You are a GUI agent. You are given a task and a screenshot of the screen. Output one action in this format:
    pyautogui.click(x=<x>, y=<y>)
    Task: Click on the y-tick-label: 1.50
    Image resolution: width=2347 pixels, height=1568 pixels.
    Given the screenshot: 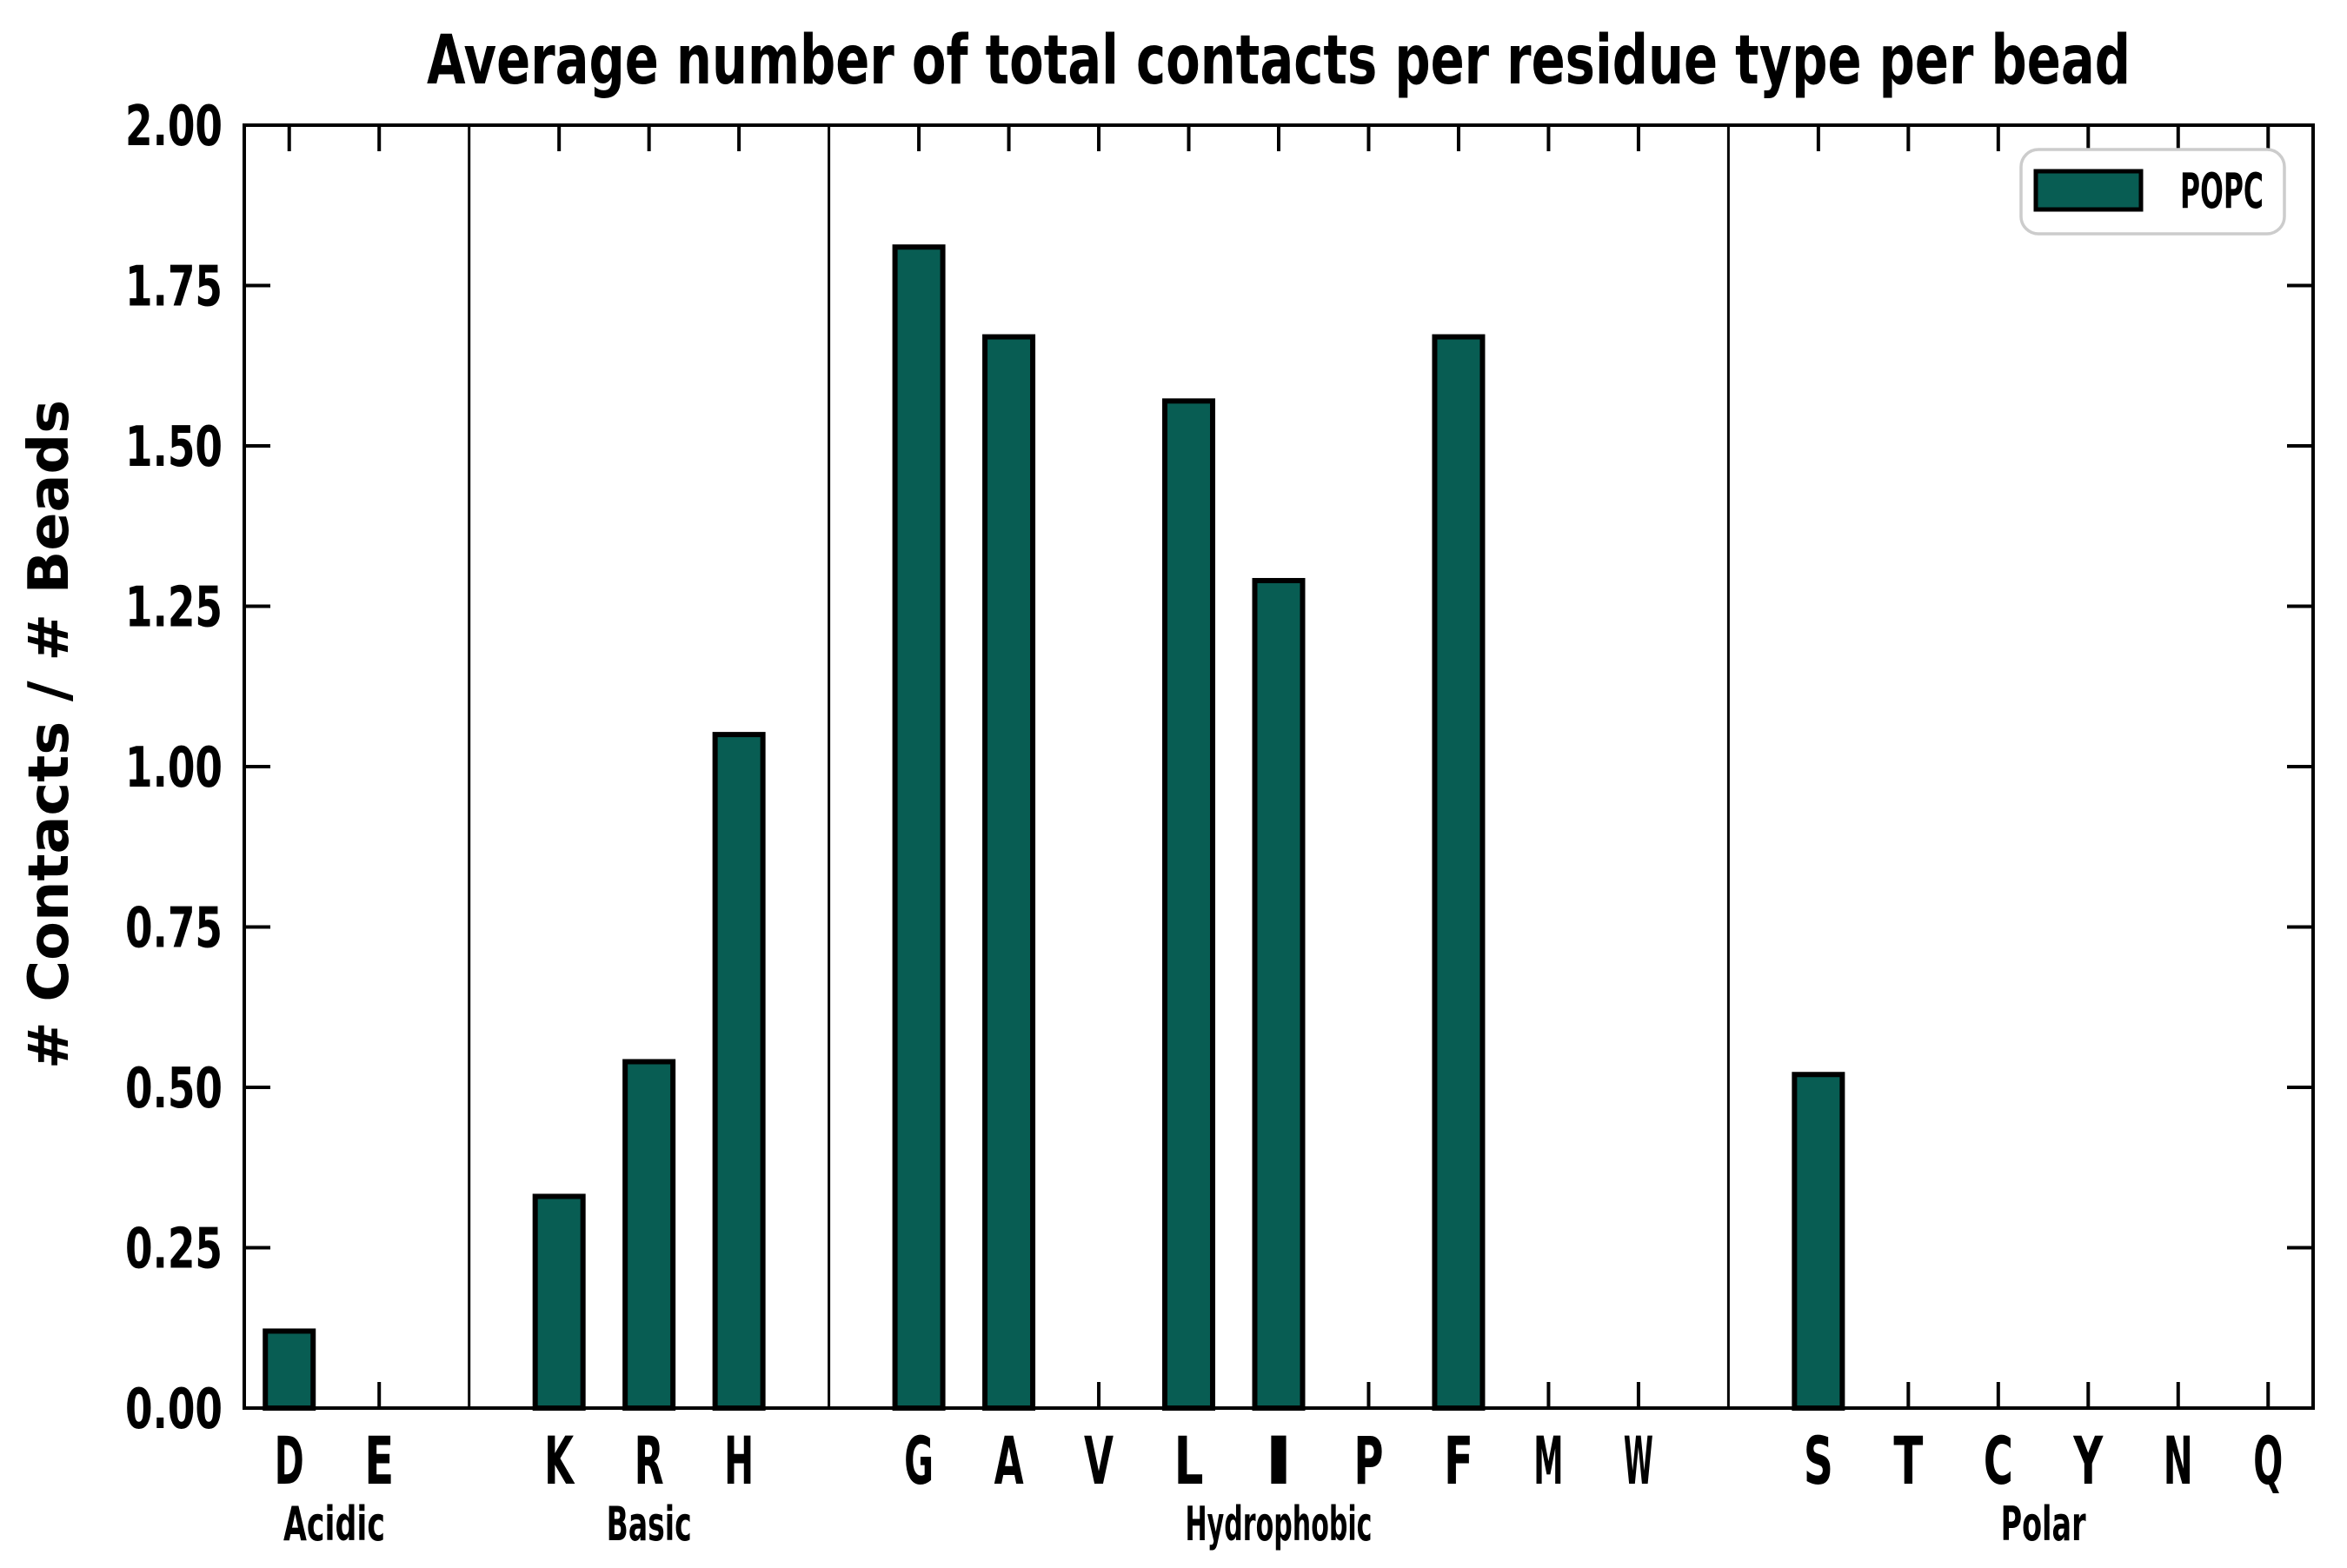 What is the action you would take?
    pyautogui.click(x=174, y=447)
    